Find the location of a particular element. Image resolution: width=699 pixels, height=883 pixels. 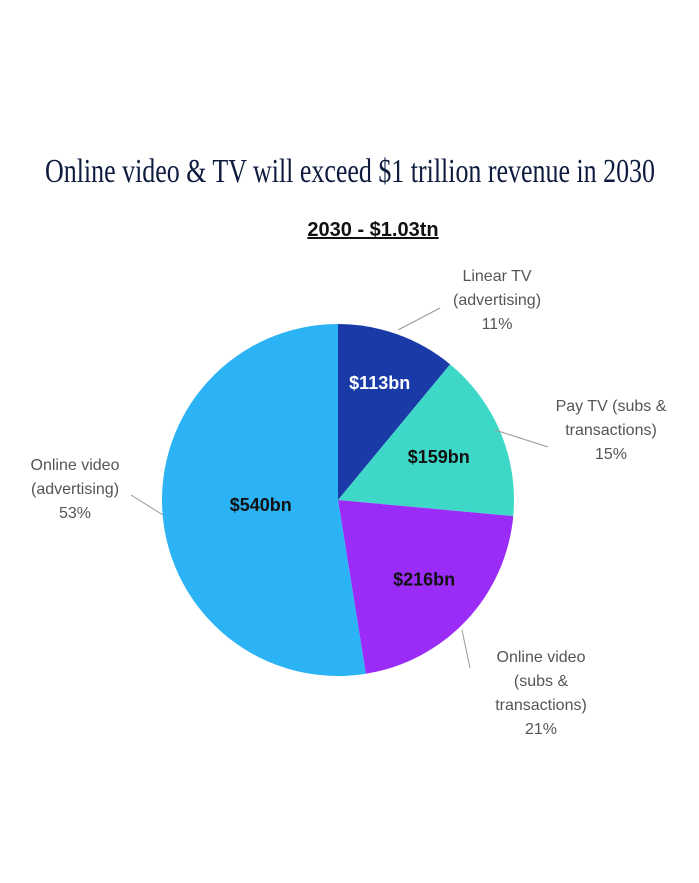

category-name: Pay TV (subs & transactions) is located at coordinates (611, 418).